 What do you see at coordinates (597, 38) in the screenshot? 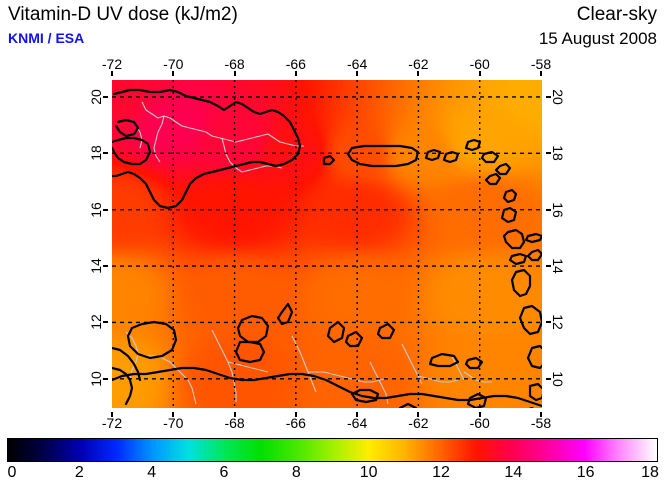
I see `date-label: 15 August 2008` at bounding box center [597, 38].